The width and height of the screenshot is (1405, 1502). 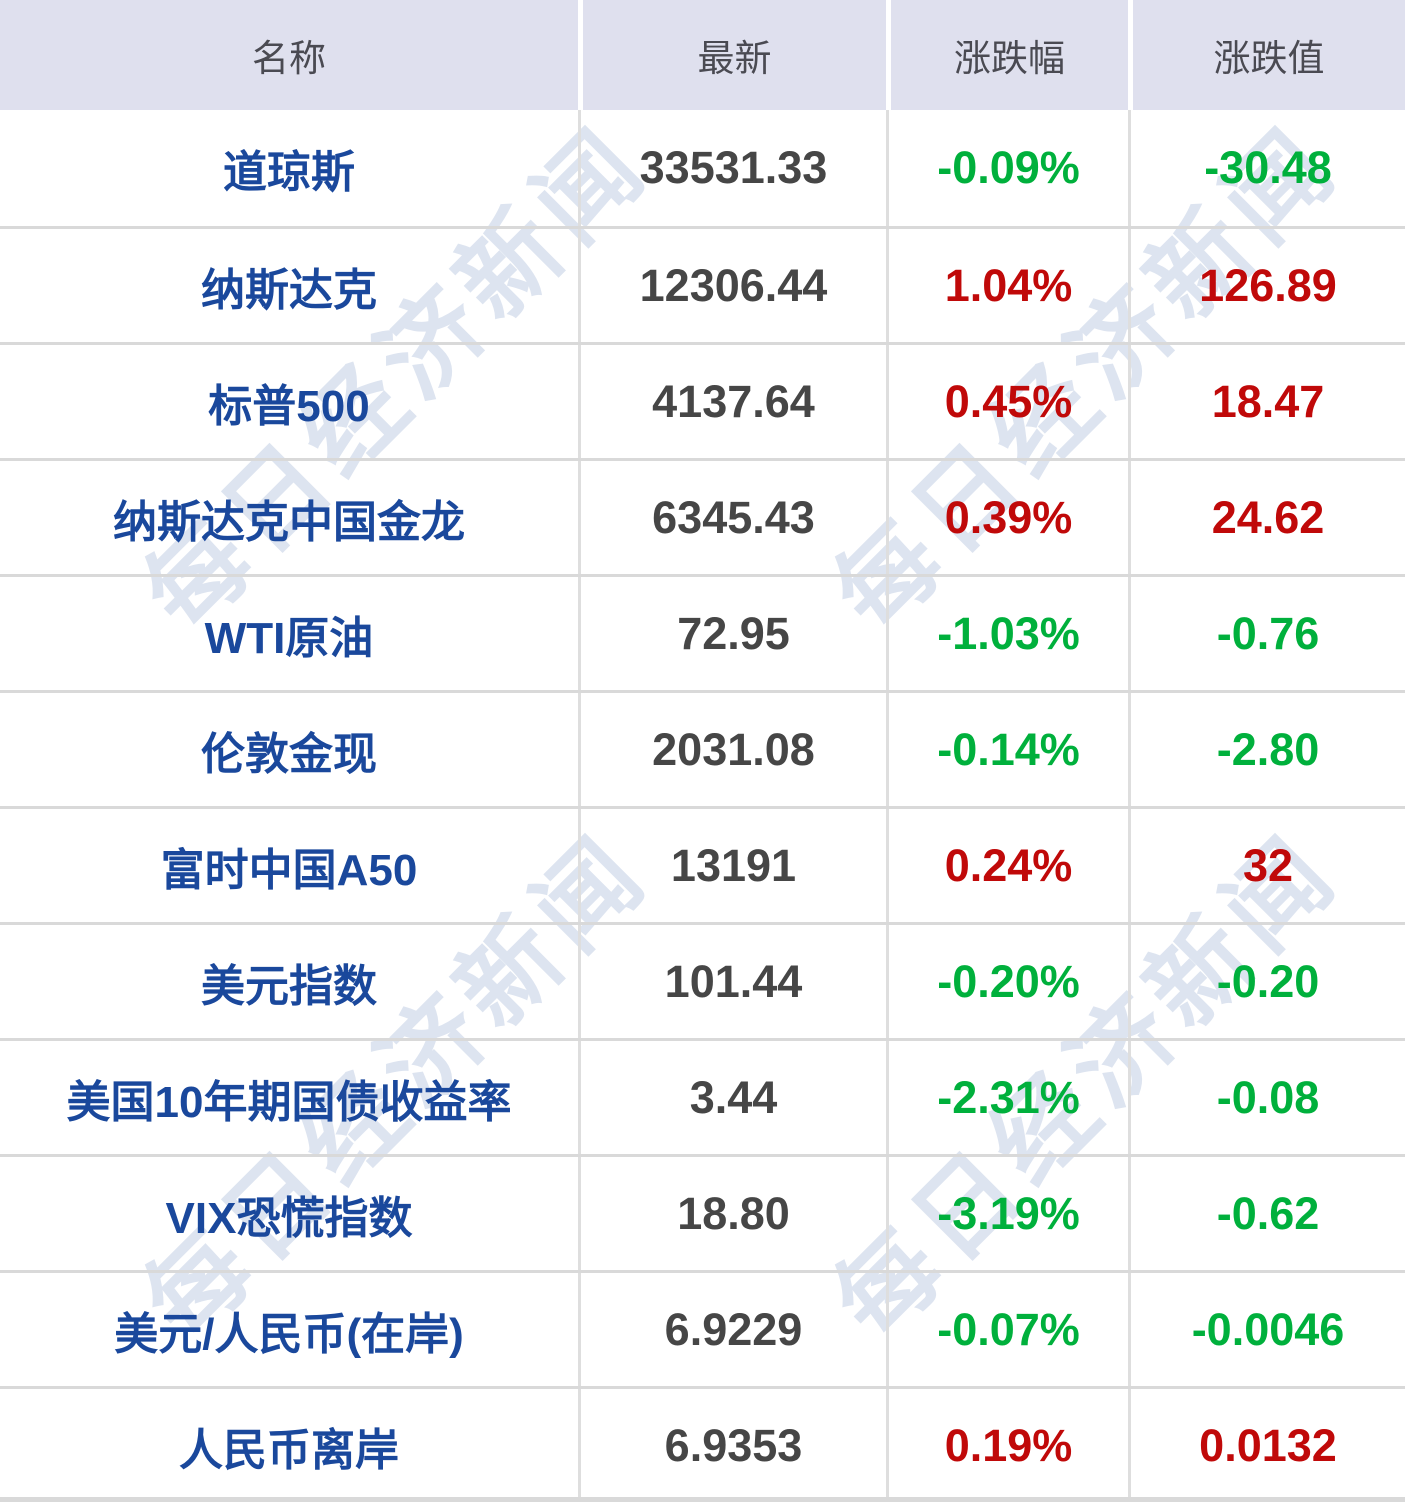 I want to click on pct-cell: 0.39%, so click(x=1007, y=517).